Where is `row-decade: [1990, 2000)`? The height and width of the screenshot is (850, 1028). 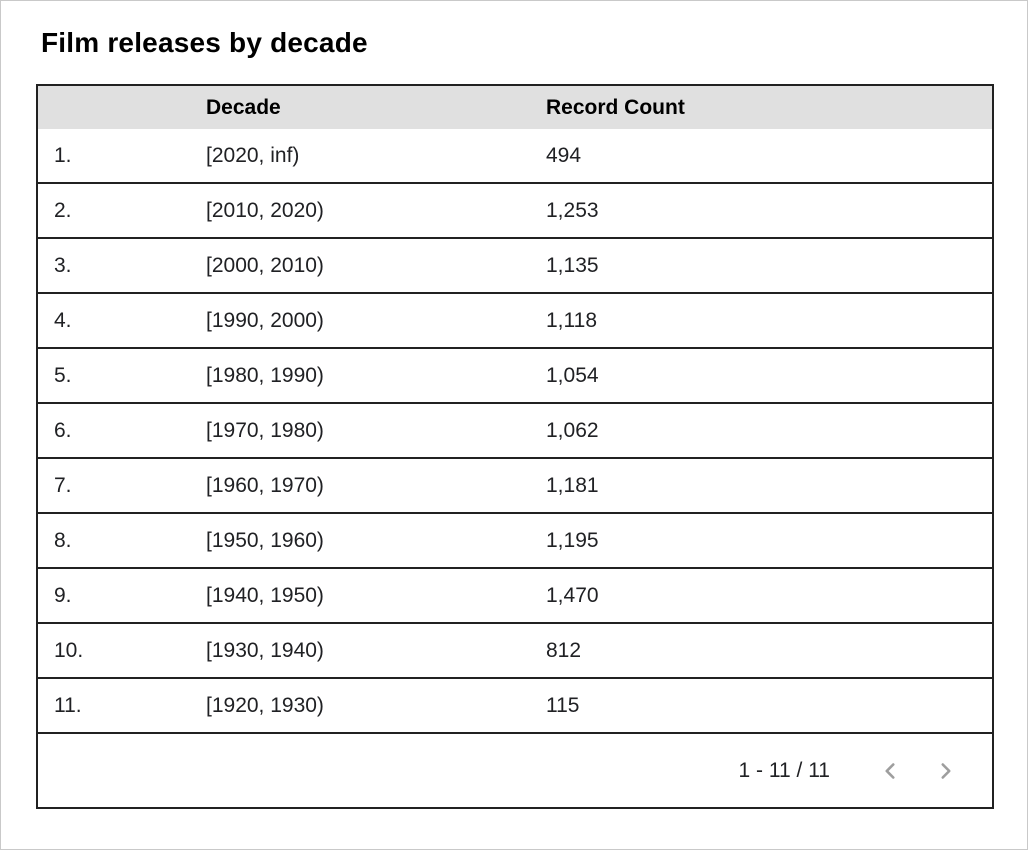 row-decade: [1990, 2000) is located at coordinates (265, 320).